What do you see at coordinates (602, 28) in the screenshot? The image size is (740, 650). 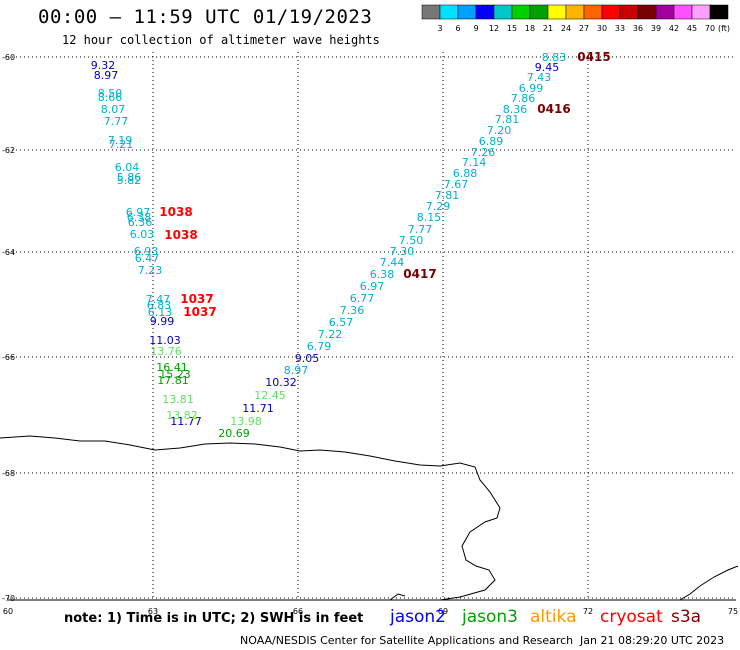 I see `color-scale-label: 30` at bounding box center [602, 28].